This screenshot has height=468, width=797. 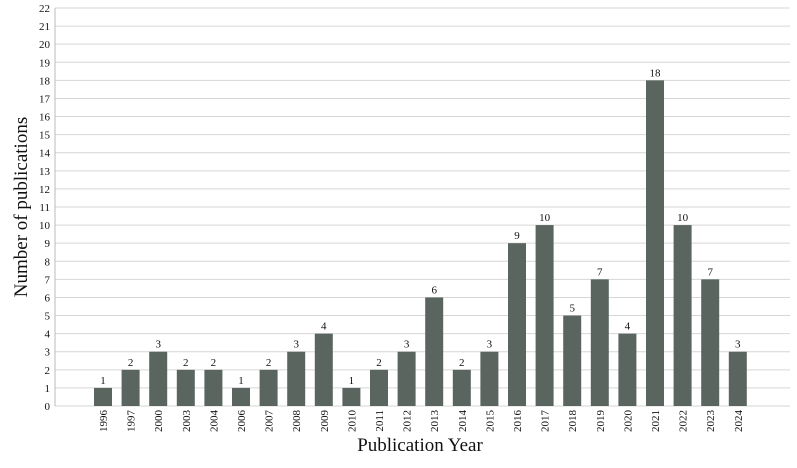 I want to click on x-tick-label: 2014, so click(x=463, y=421).